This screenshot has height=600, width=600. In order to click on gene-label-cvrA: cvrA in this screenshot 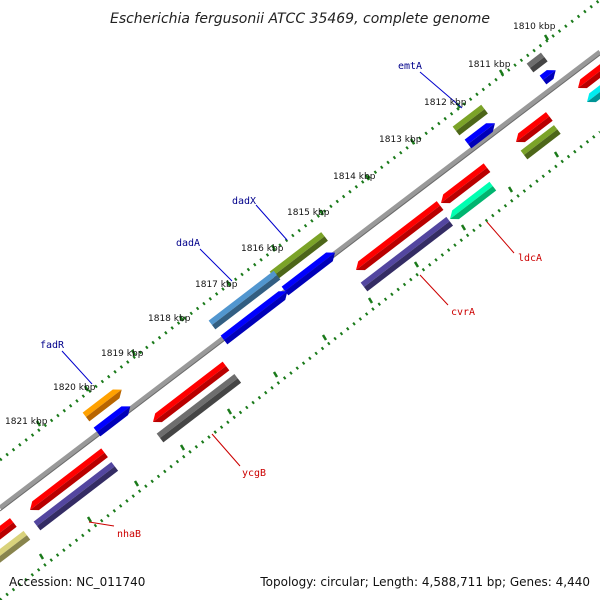, I will do `click(463, 312)`.